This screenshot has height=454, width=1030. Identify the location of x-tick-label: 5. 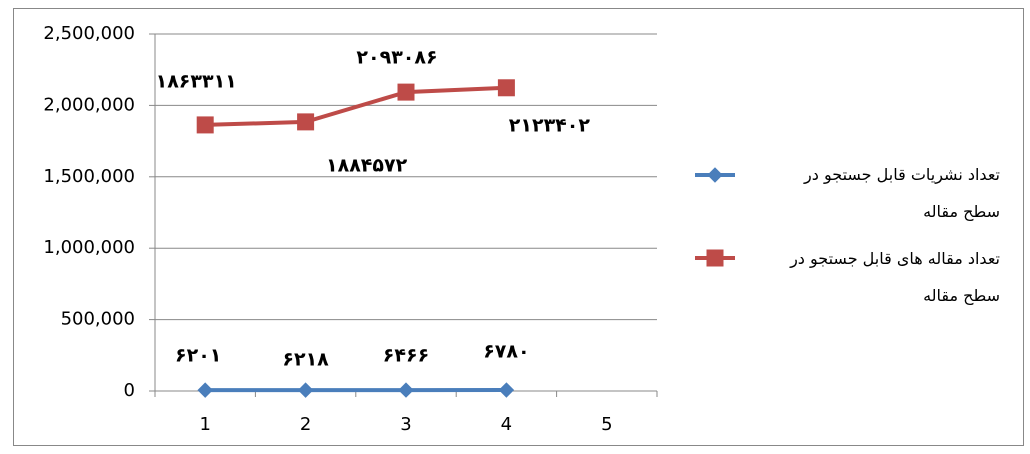
(606, 424).